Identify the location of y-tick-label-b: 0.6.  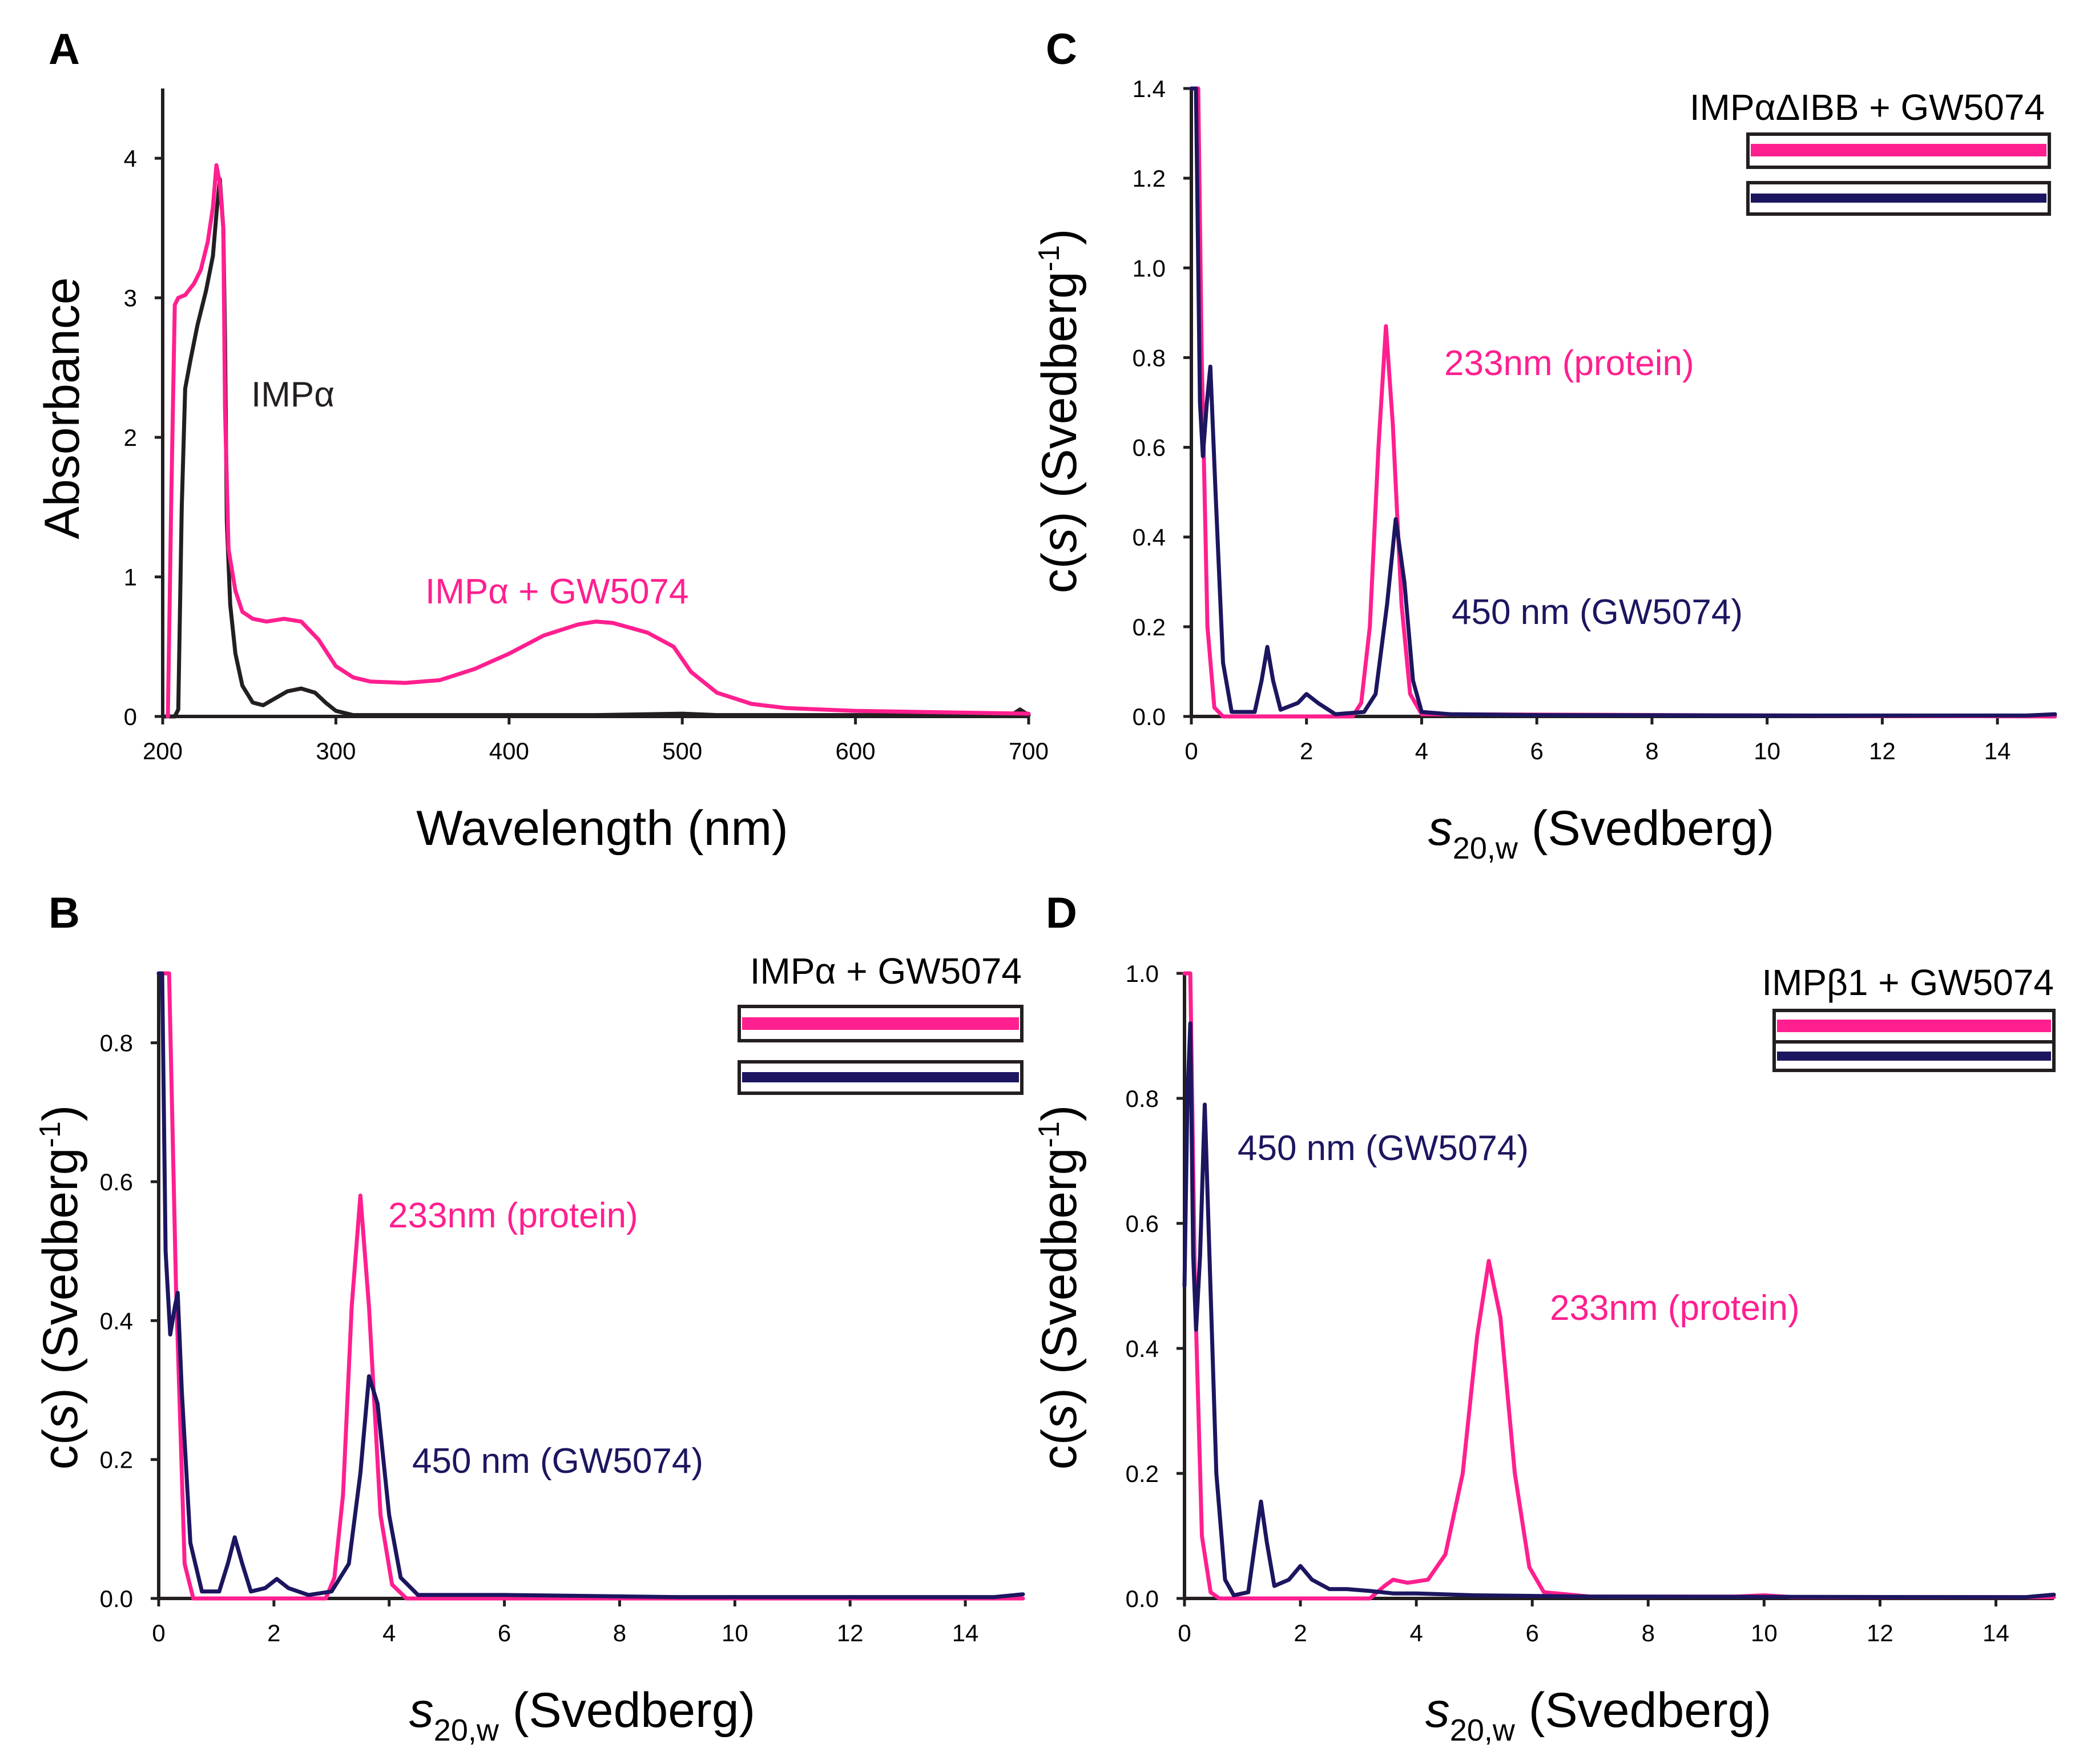
(116, 1182).